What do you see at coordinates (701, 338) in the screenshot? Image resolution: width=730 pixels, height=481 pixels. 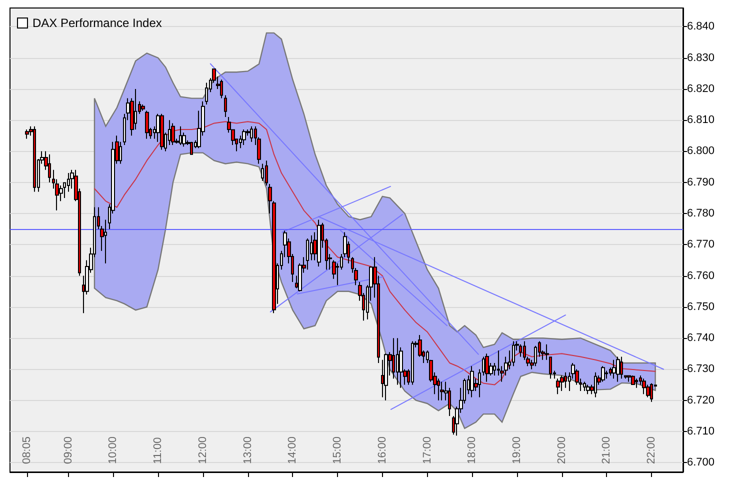 I see `y-tick-label: 6.740` at bounding box center [701, 338].